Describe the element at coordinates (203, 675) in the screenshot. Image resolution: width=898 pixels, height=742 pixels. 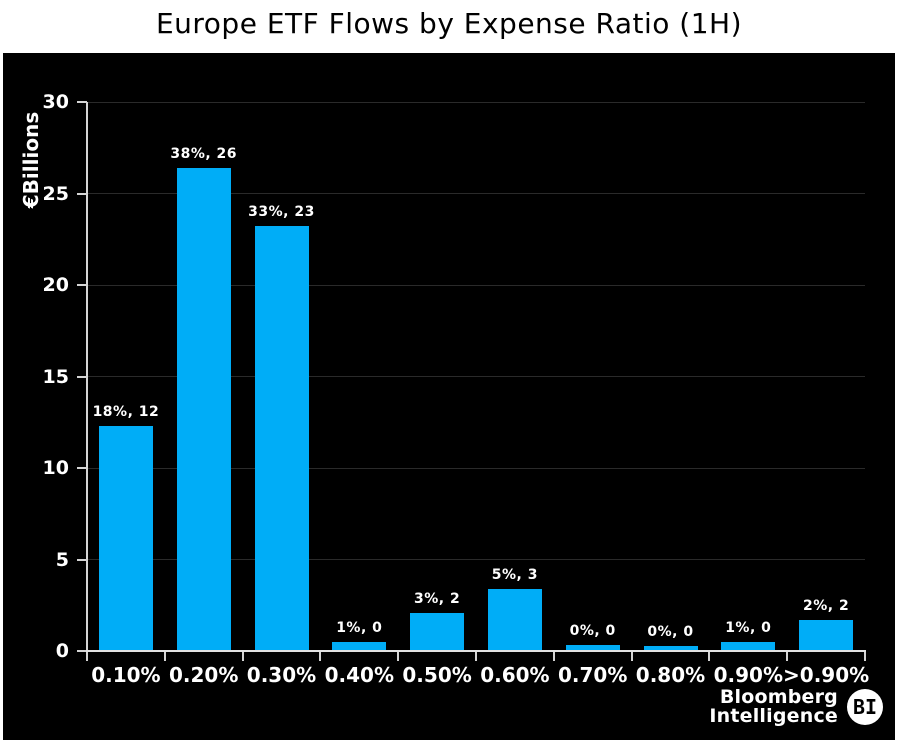
I see `x-tick-label: 0.20%` at that location.